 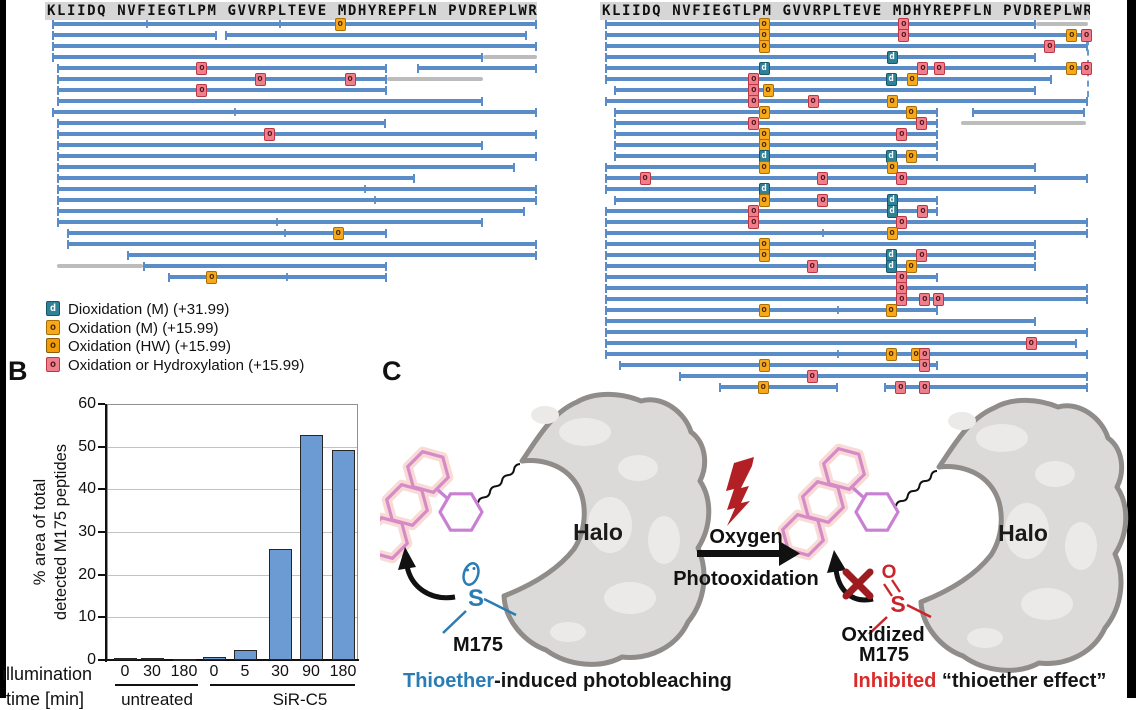 What do you see at coordinates (87, 403) in the screenshot?
I see `y-tick-label: 60` at bounding box center [87, 403].